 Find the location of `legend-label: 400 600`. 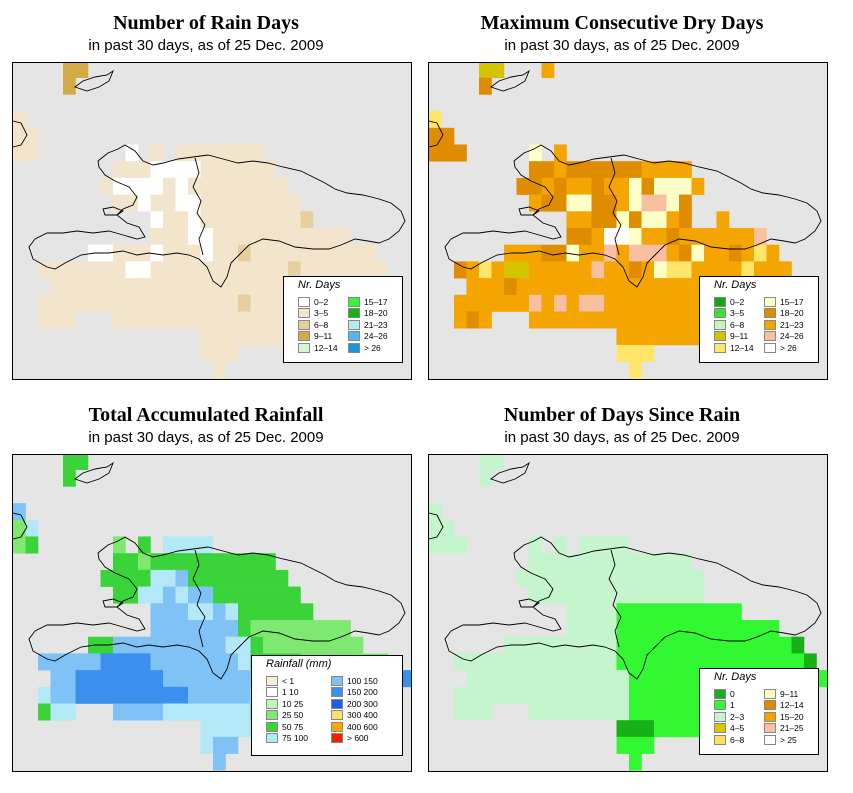

legend-label: 400 600 is located at coordinates (362, 726).